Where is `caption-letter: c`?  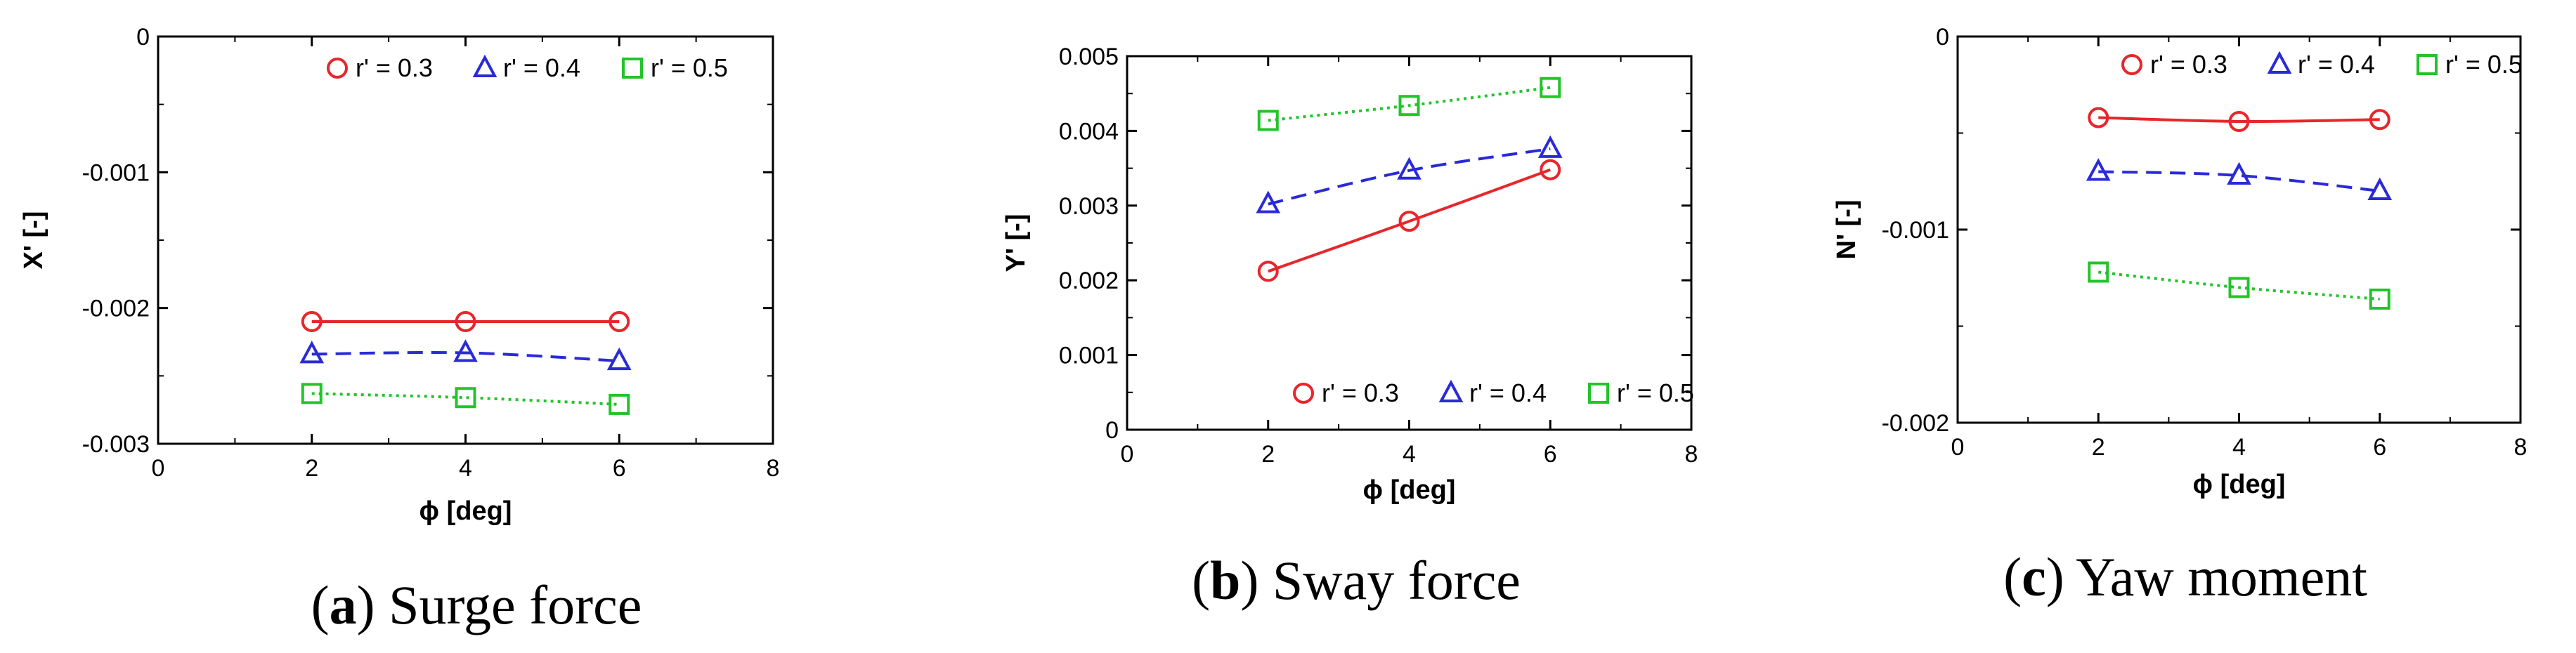
caption-letter: c is located at coordinates (2034, 576).